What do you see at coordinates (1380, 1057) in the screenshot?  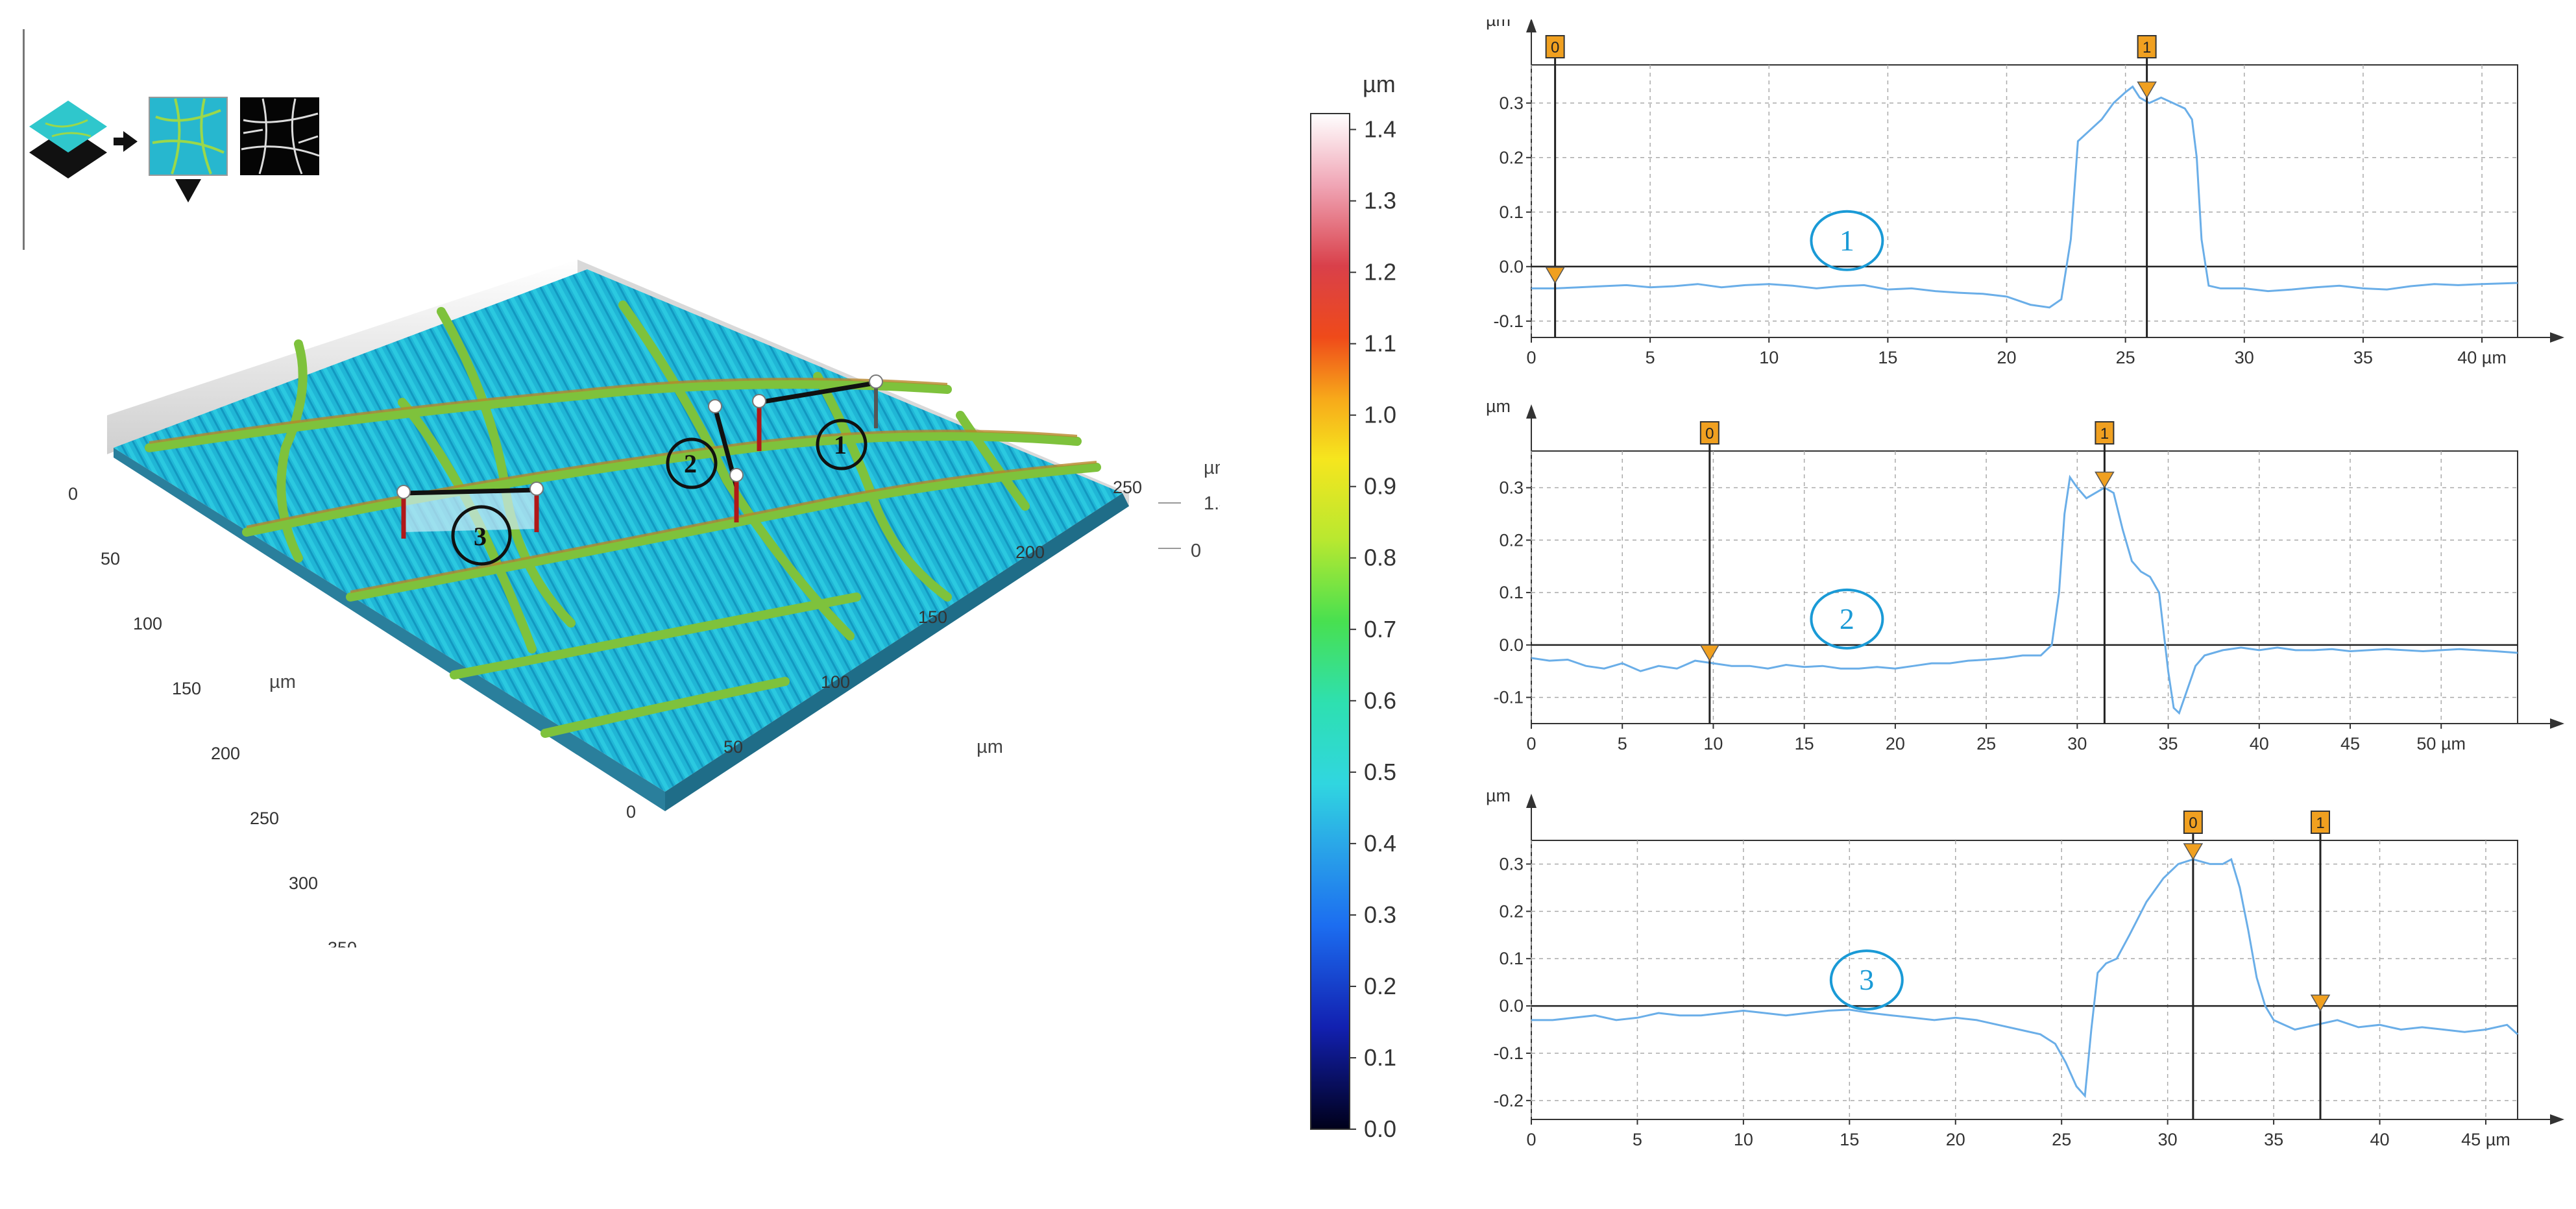 I see `colorbar-tick-label: 0.1` at bounding box center [1380, 1057].